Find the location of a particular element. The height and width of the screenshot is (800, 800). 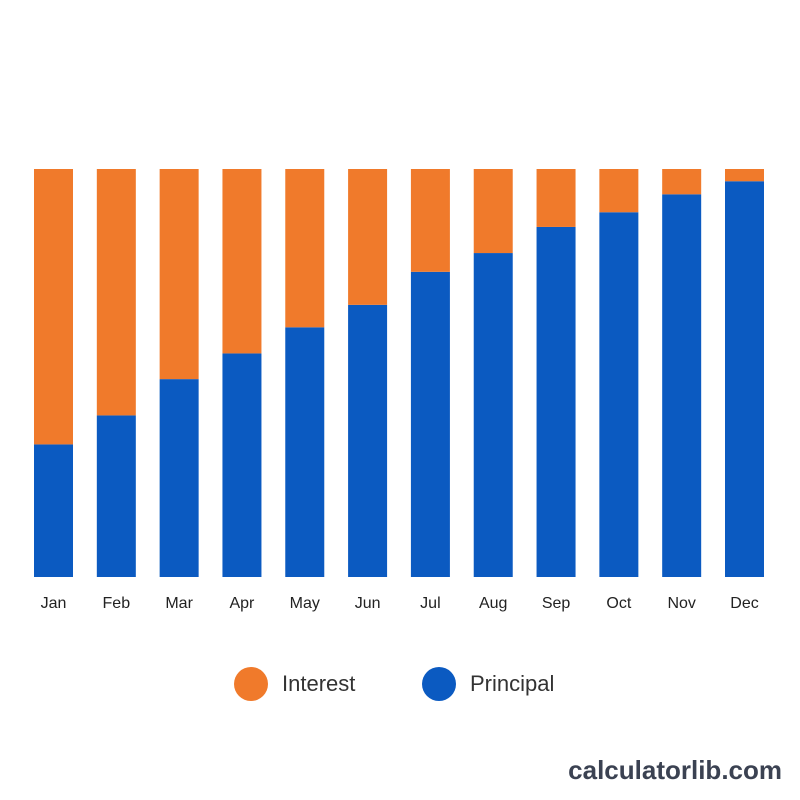

bar-principal-jan is located at coordinates (53, 510).